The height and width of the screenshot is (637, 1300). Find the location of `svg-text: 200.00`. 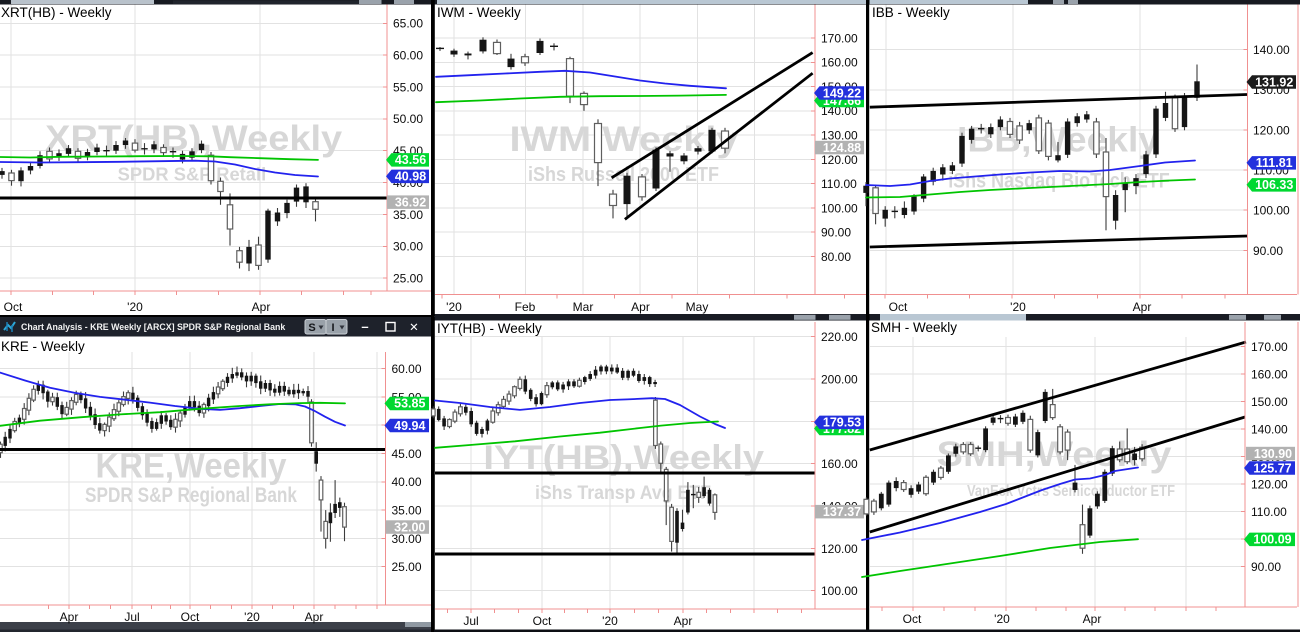

svg-text: 200.00 is located at coordinates (839, 379).